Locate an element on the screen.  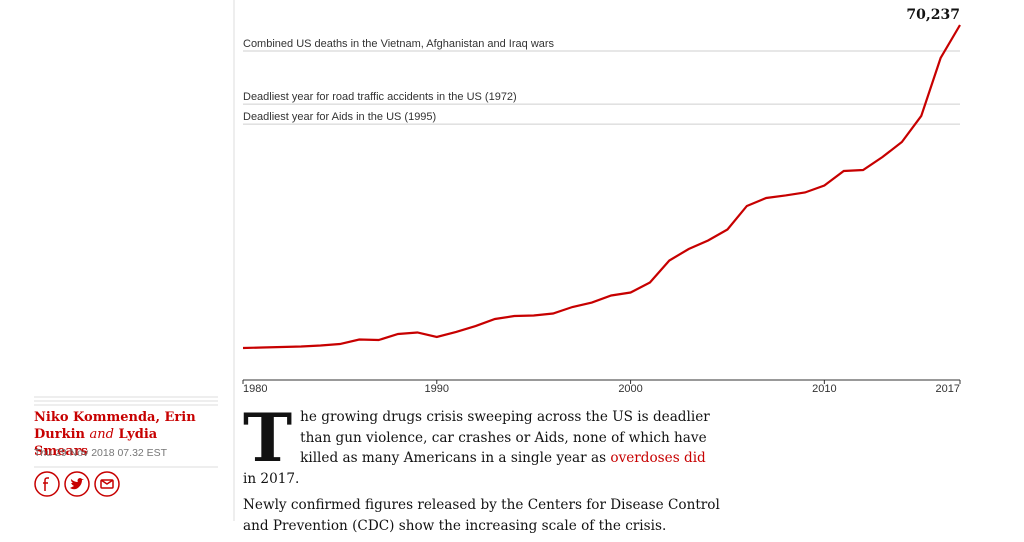
value-label: 70,237 is located at coordinates (933, 15).